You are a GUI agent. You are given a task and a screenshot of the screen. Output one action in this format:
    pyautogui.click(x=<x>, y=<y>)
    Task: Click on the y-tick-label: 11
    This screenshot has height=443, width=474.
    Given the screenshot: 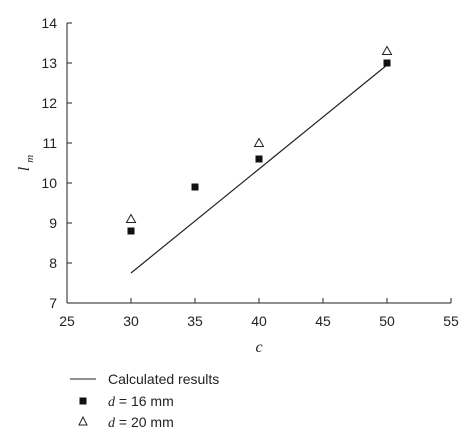 What is the action you would take?
    pyautogui.click(x=49, y=143)
    